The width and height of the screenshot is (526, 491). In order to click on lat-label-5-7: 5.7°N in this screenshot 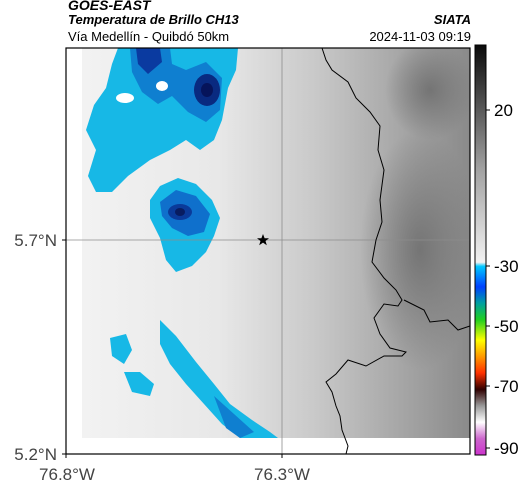, I will do `click(35, 240)`.